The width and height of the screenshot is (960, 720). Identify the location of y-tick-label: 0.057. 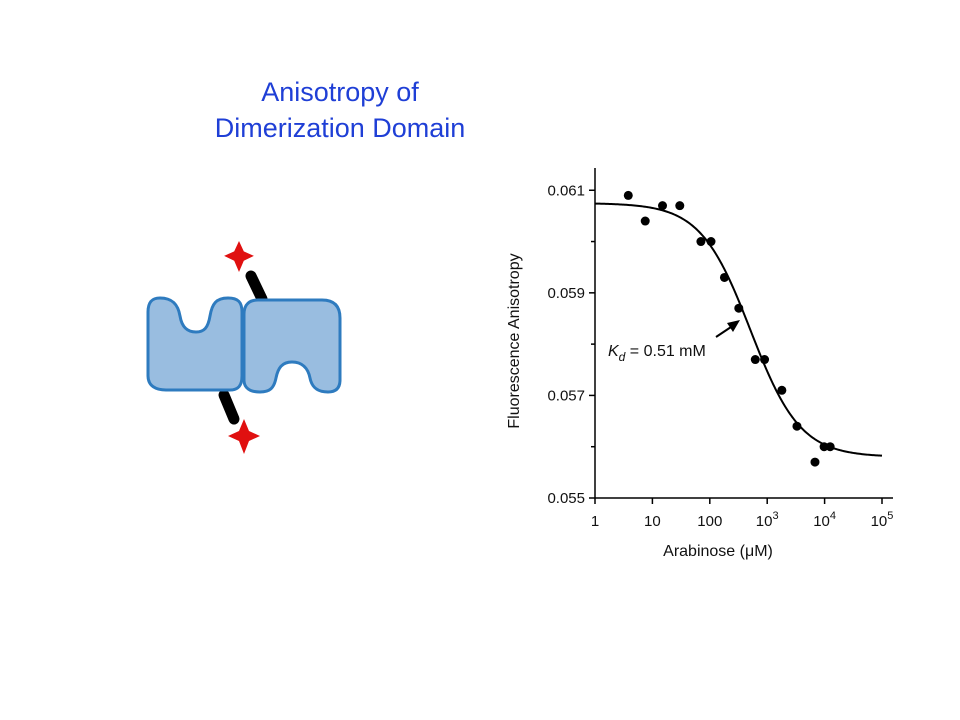
(566, 395).